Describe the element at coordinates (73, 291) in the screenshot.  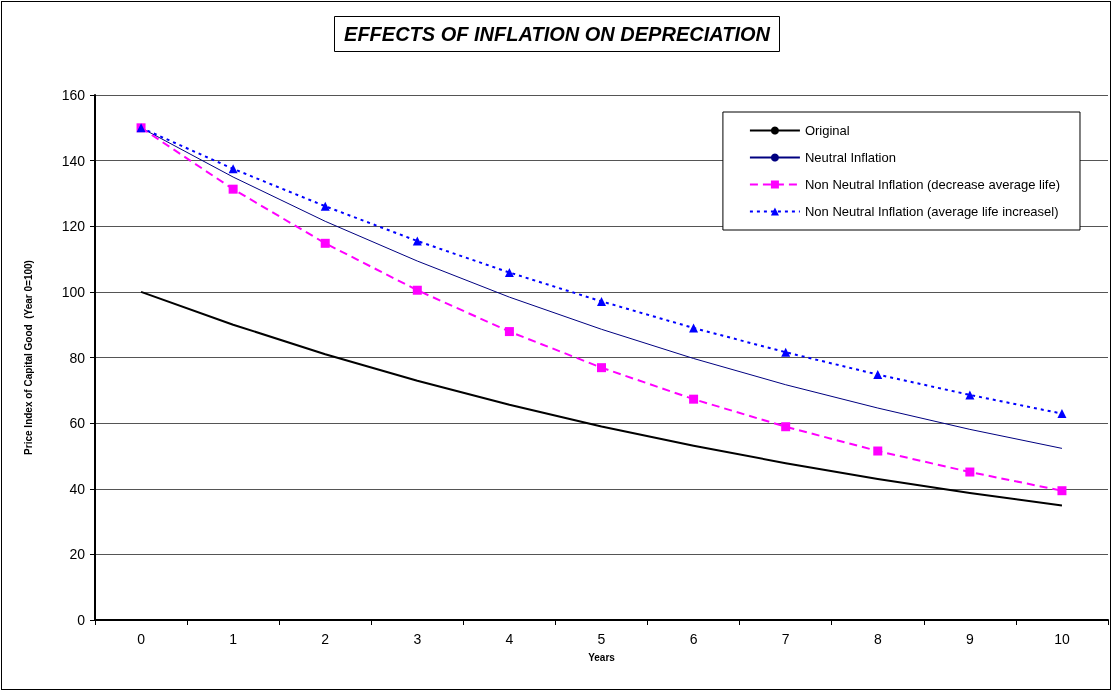
I see `y-tick-label: 100` at that location.